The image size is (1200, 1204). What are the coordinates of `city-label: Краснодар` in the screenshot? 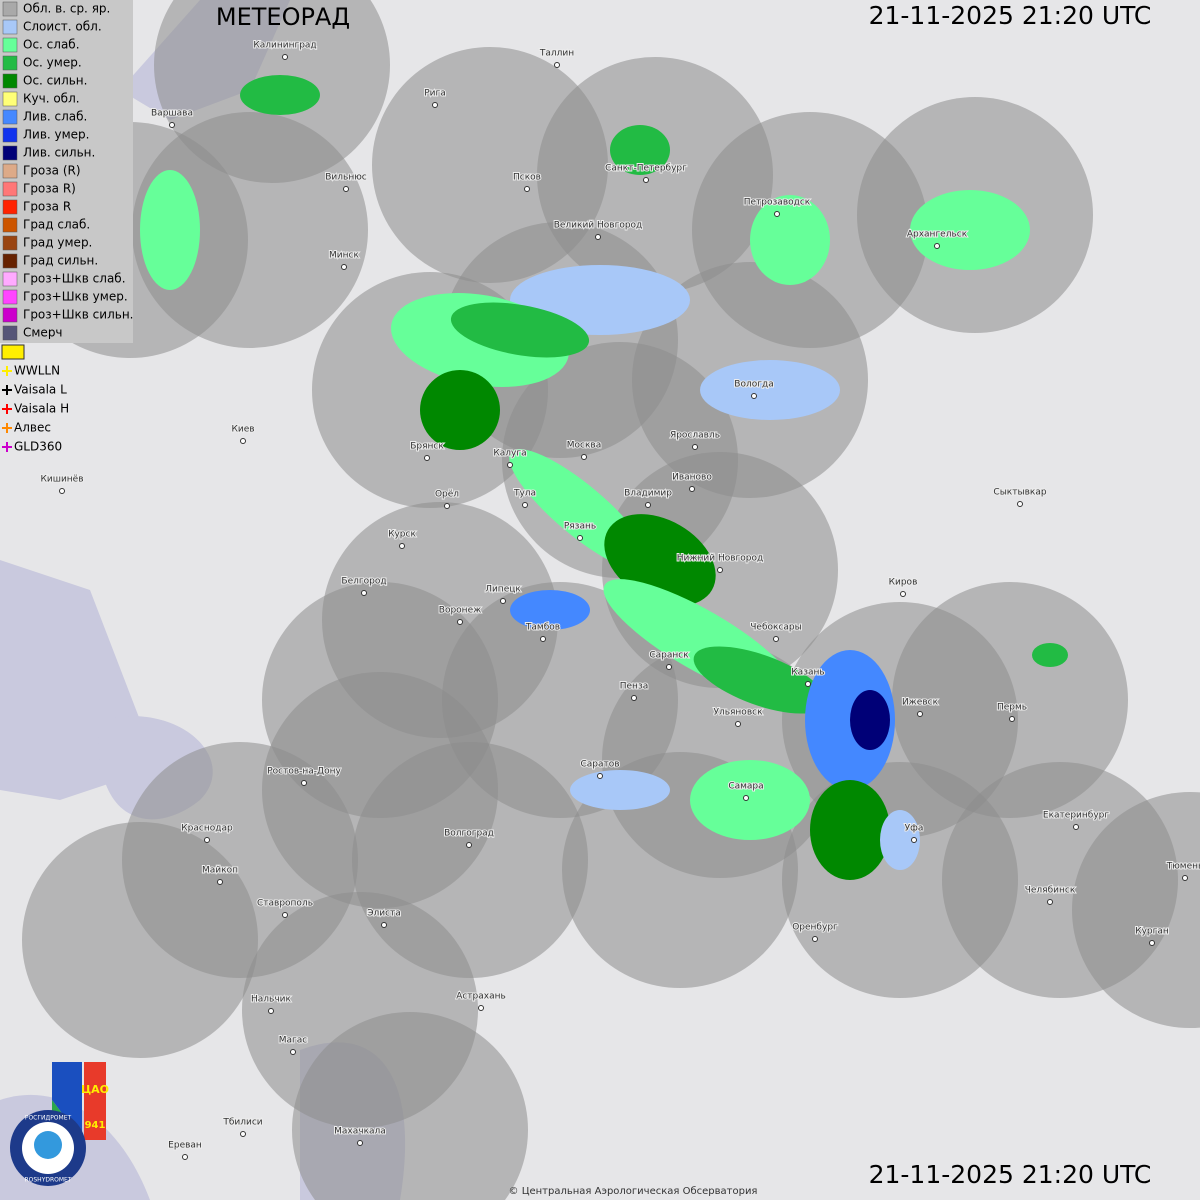 It's located at (207, 829).